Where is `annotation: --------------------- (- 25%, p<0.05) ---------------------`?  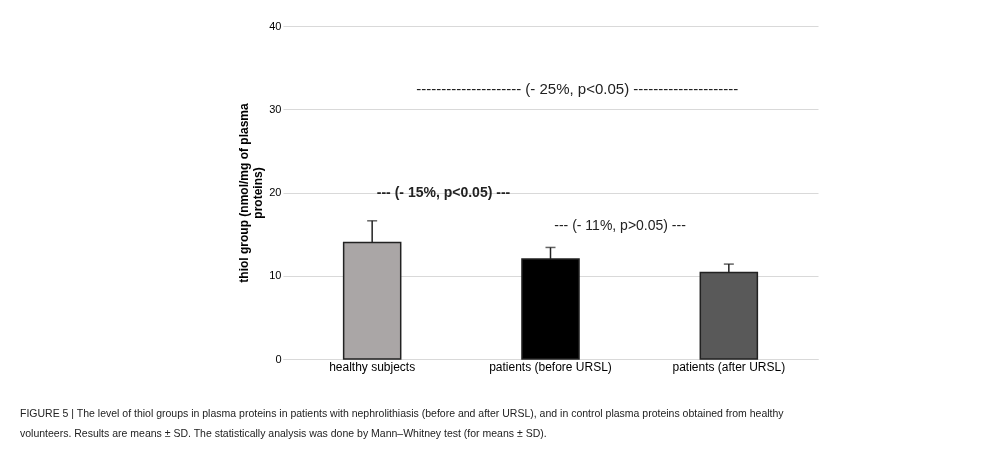
annotation: --------------------- (- 25%, p<0.05) --------------------- is located at coordinates (577, 89).